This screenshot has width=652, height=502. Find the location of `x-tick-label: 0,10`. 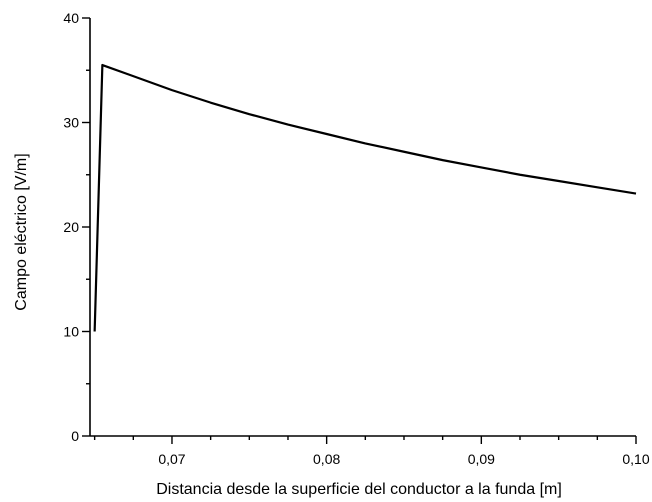

x-tick-label: 0,10 is located at coordinates (635, 459).